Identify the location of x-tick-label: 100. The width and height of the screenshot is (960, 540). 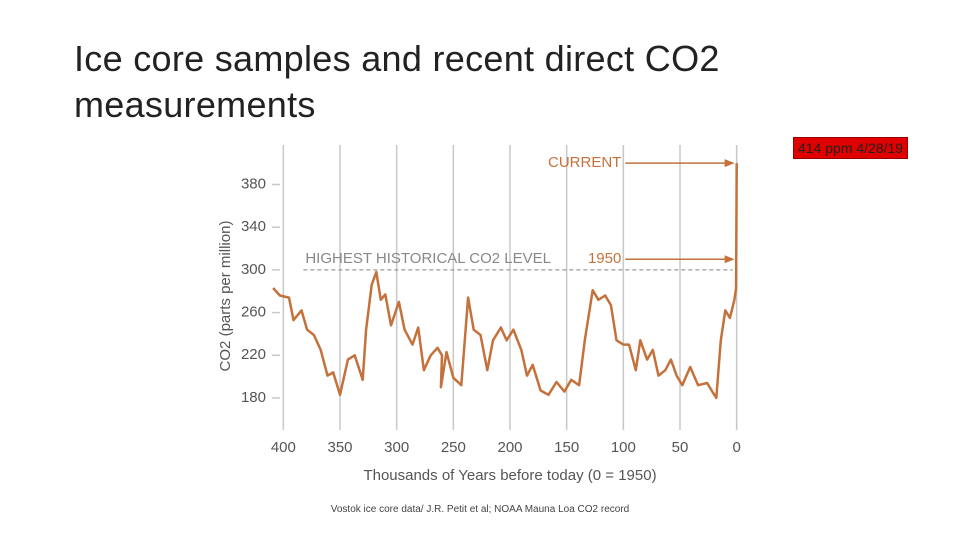
(623, 447).